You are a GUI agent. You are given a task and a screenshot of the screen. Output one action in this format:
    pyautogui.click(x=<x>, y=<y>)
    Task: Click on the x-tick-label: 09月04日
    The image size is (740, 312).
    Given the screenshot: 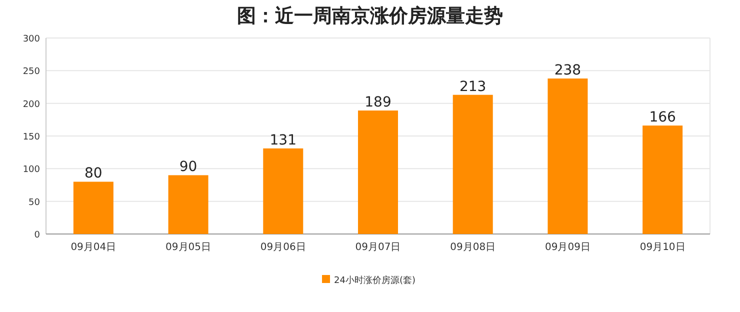 What is the action you would take?
    pyautogui.click(x=93, y=247)
    